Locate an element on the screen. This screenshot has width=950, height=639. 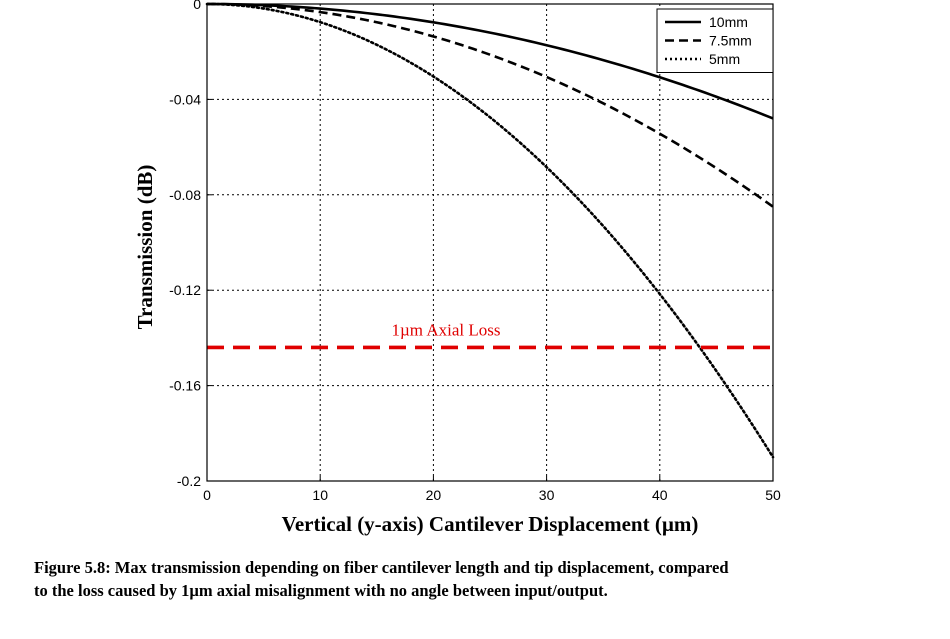
x-tick-label: 30 is located at coordinates (547, 495).